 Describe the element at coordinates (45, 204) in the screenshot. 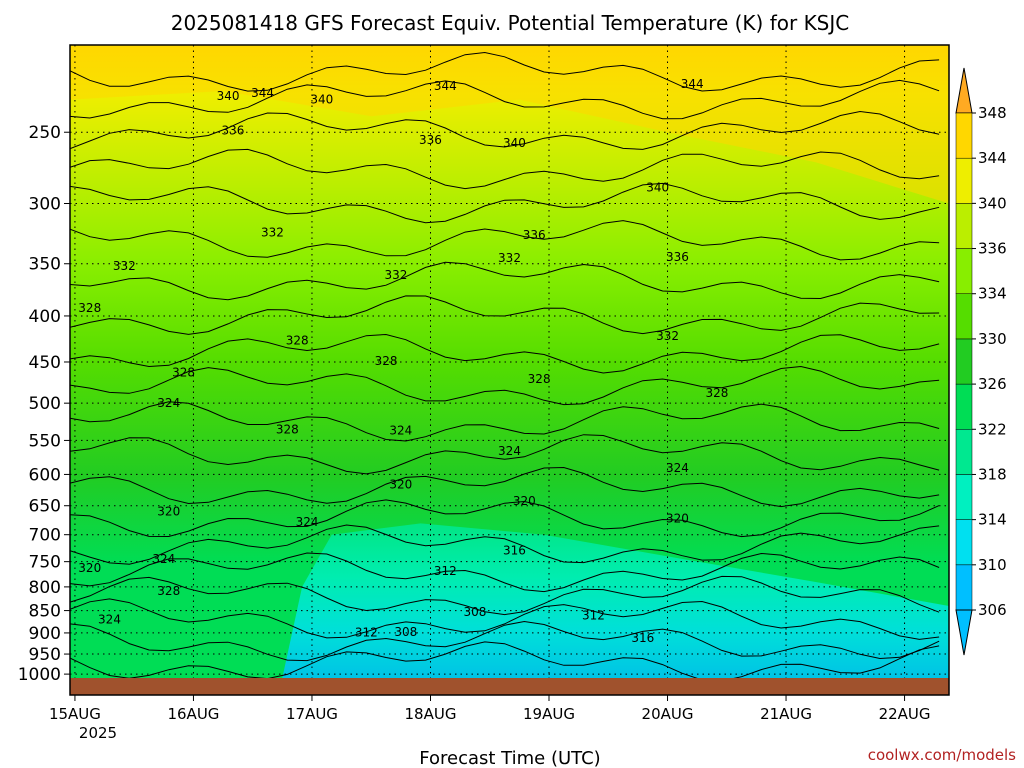

I see `y-tick-label: 300` at that location.